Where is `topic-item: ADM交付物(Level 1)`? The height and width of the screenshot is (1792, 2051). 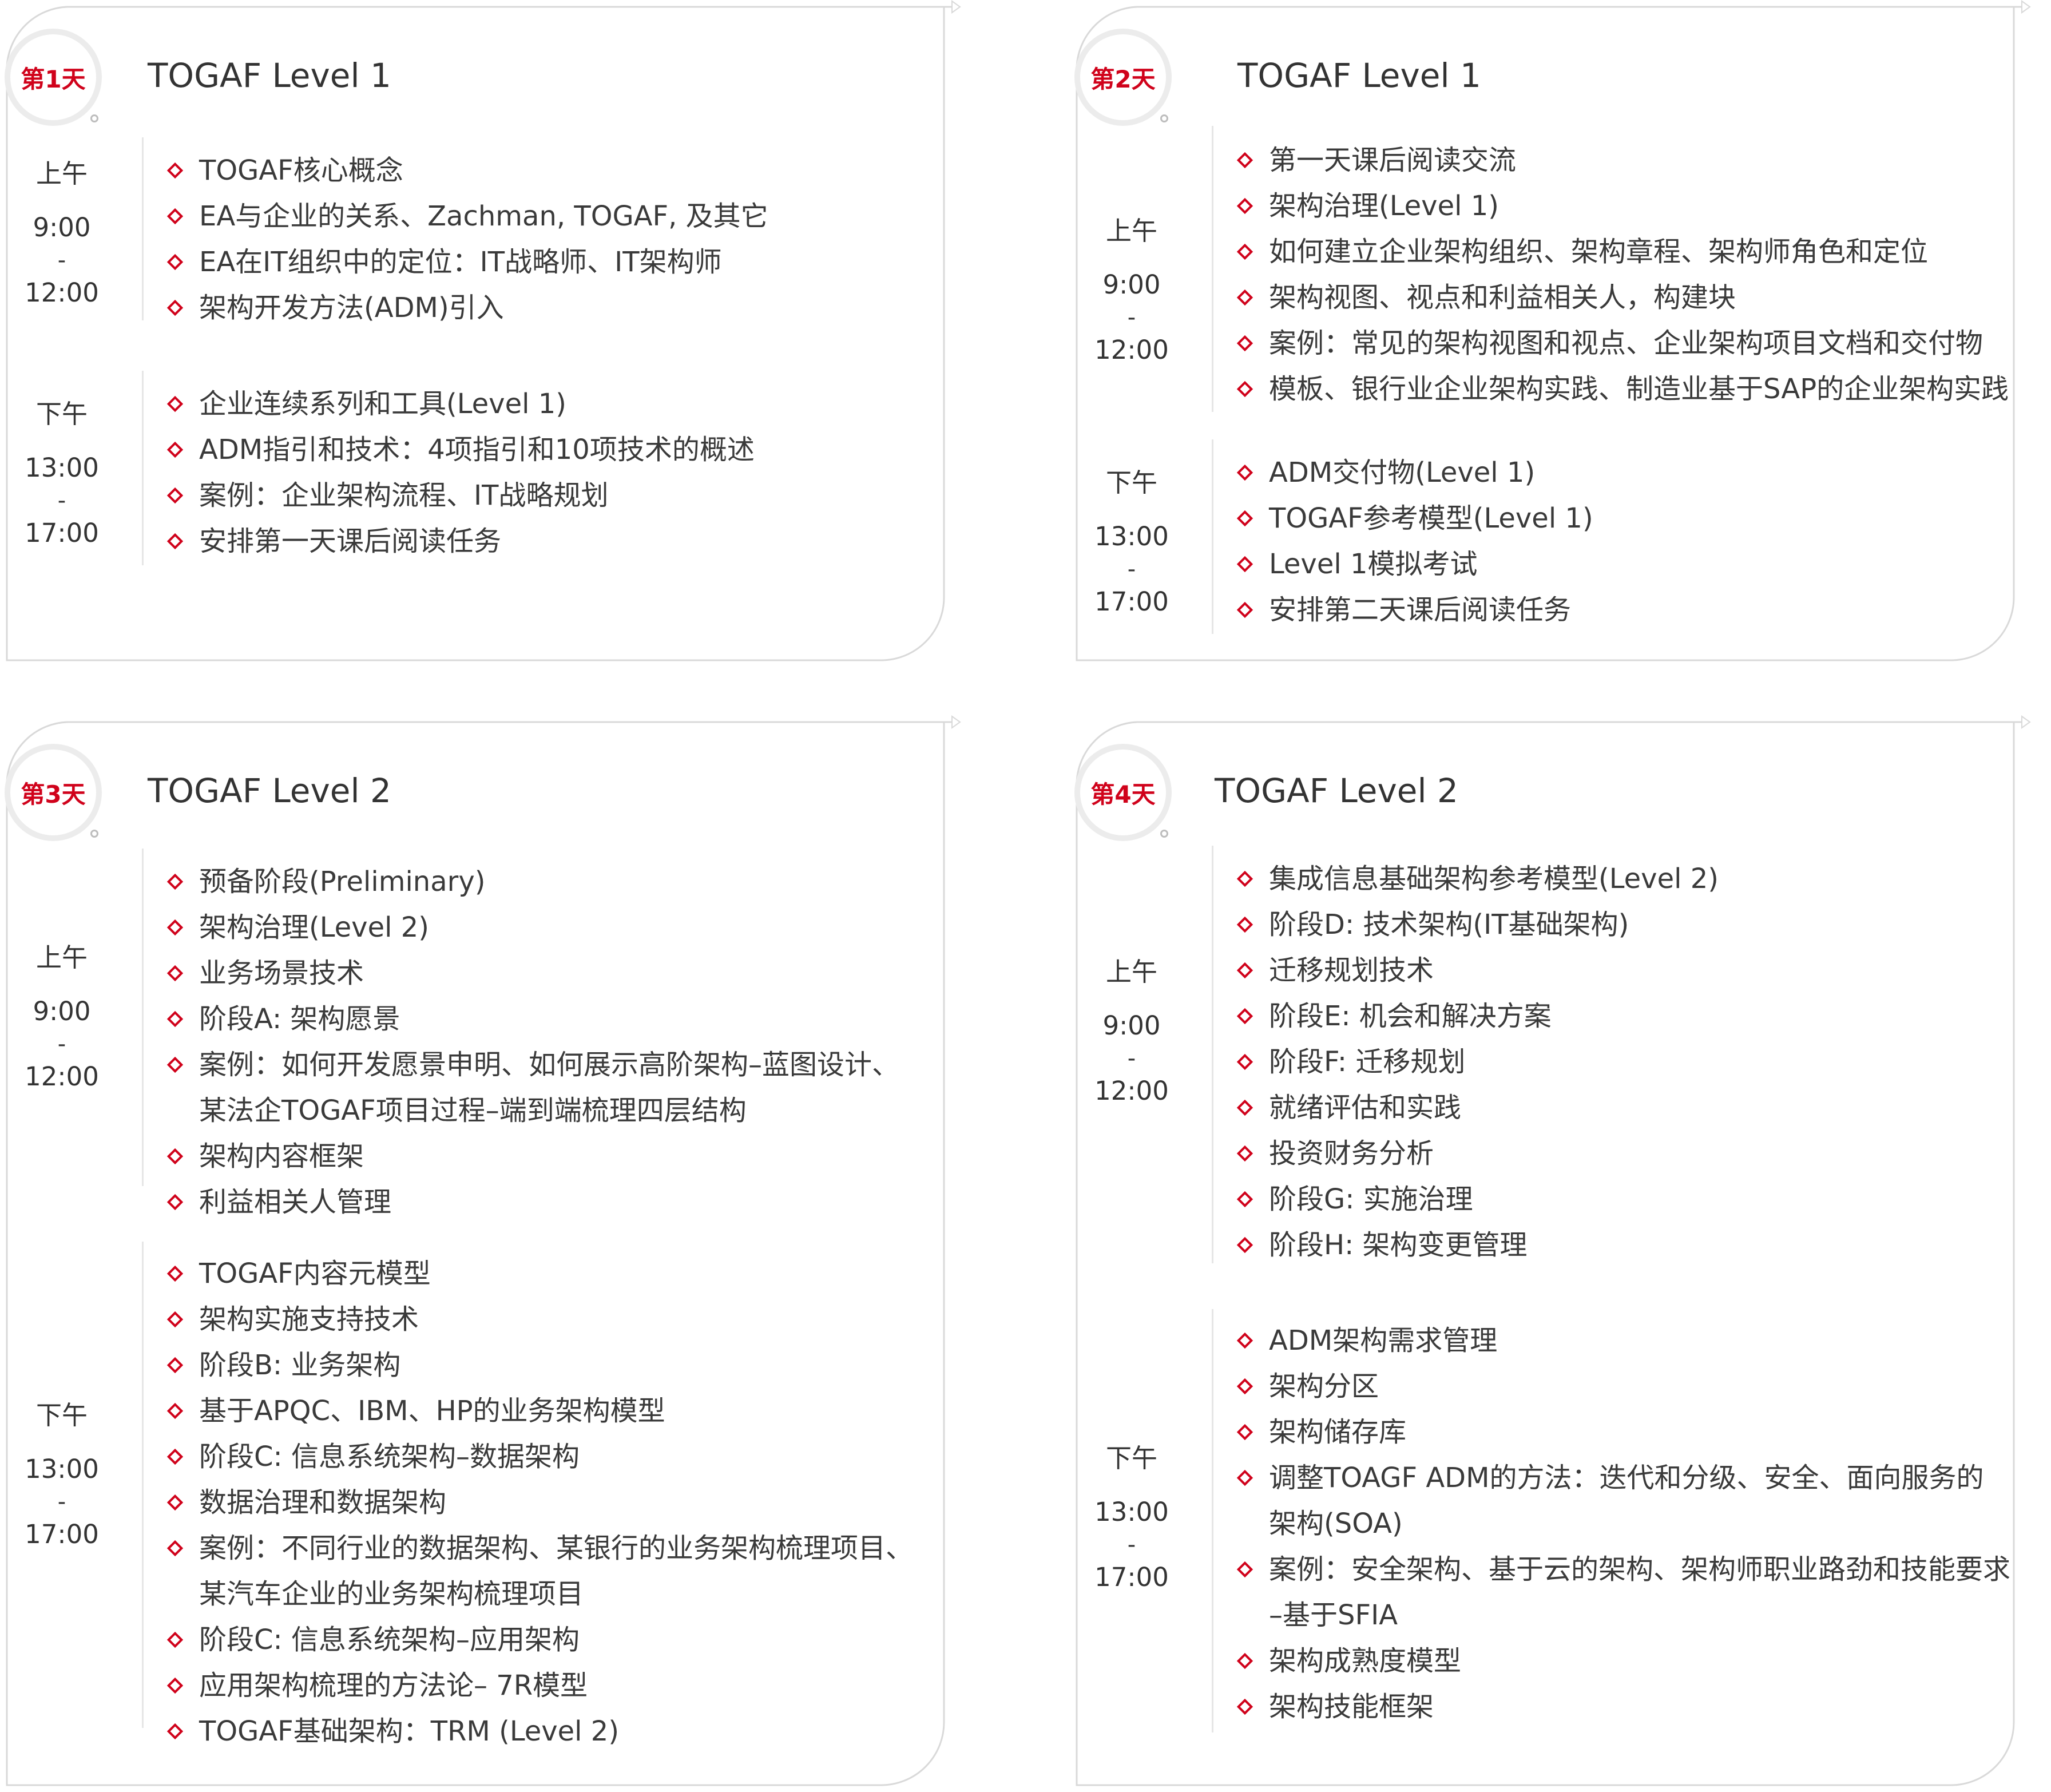
topic-item: ADM交付物(Level 1) is located at coordinates (1414, 472).